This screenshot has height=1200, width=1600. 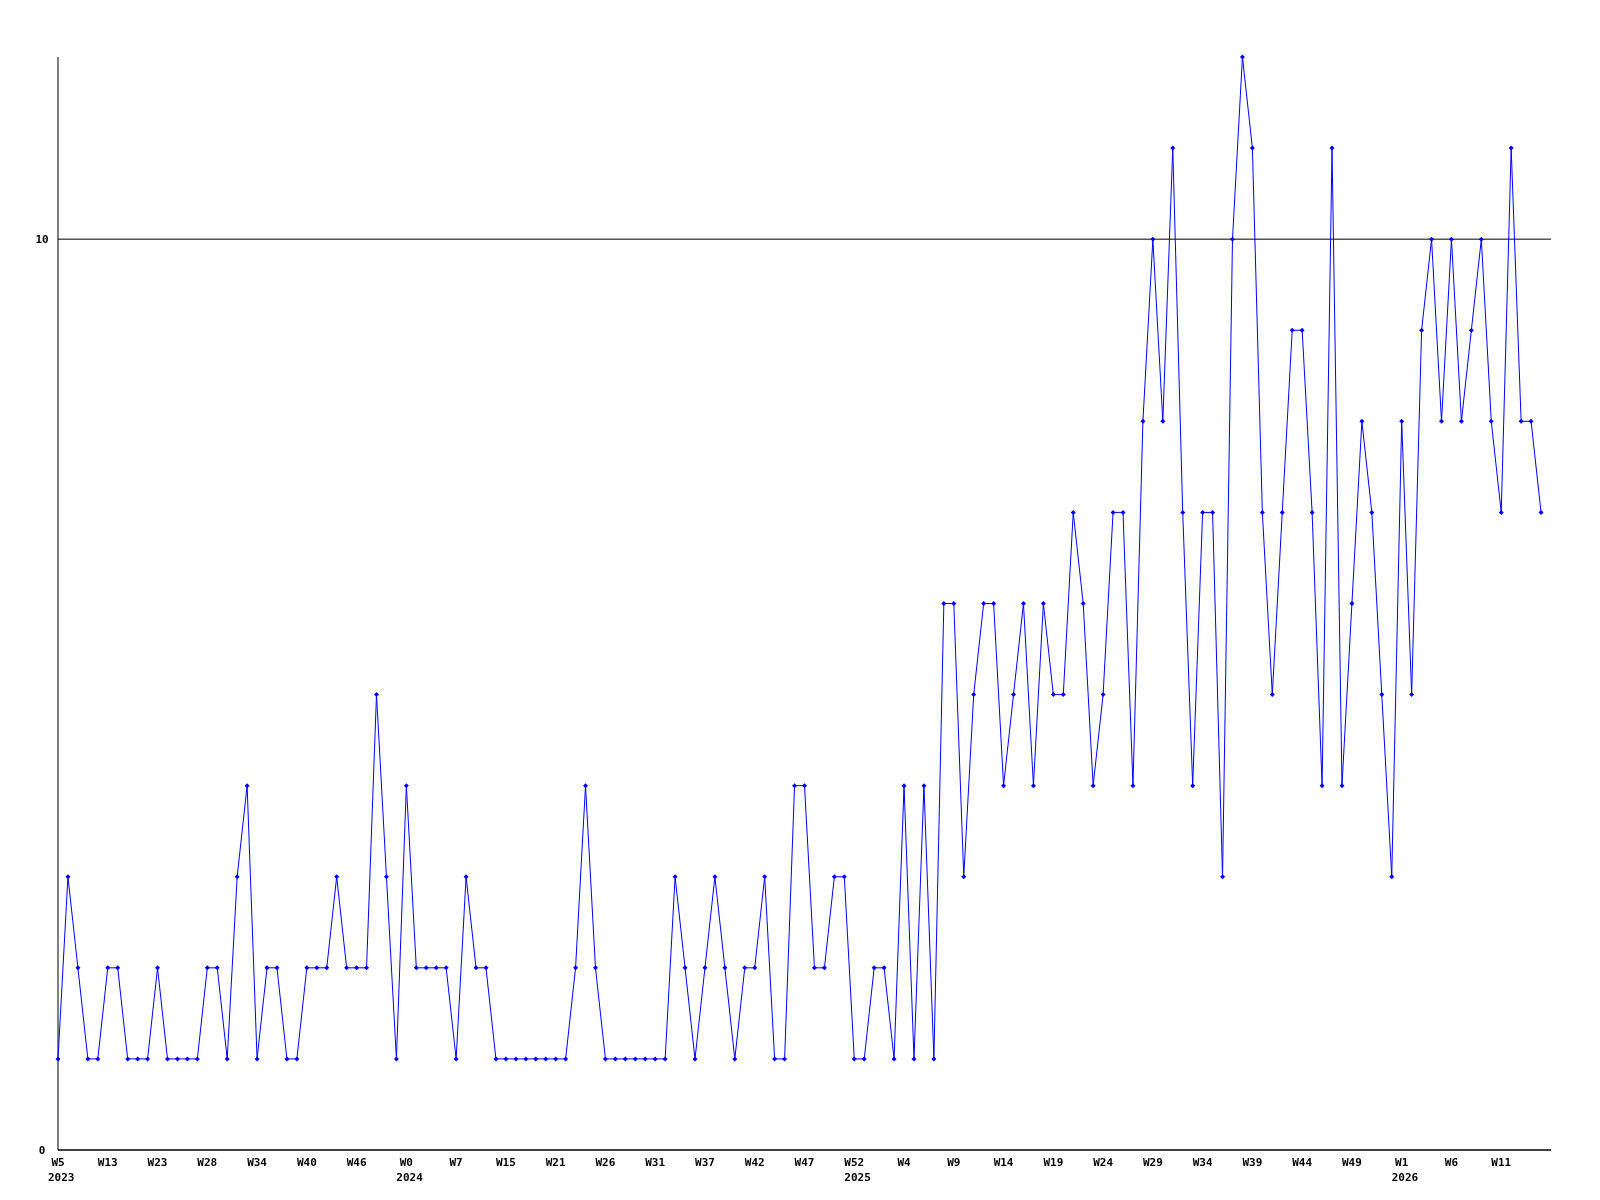 I want to click on x-tick-label: W19, so click(x=1053, y=1162).